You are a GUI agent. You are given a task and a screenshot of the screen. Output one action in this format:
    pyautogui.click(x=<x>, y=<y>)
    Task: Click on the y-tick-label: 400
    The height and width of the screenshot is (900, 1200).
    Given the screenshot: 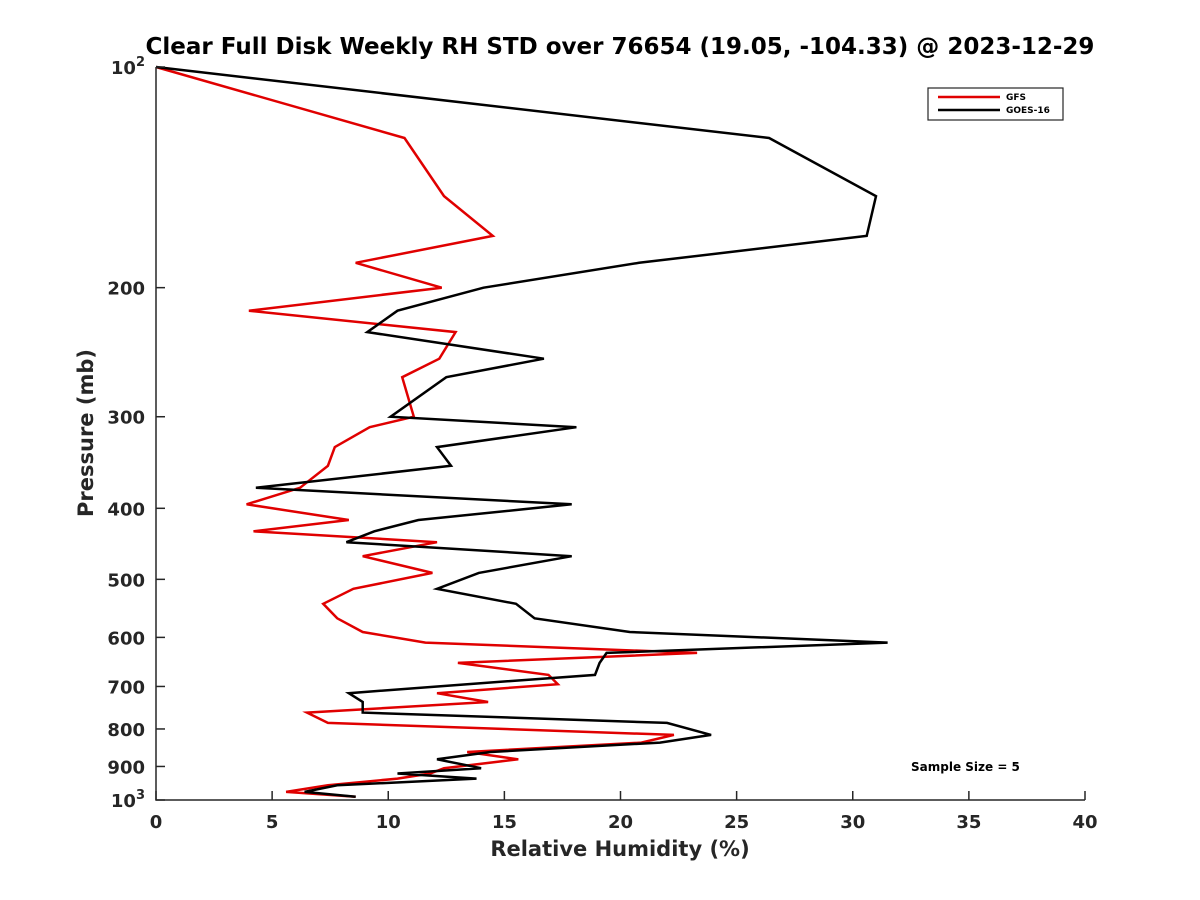 What is the action you would take?
    pyautogui.click(x=126, y=509)
    